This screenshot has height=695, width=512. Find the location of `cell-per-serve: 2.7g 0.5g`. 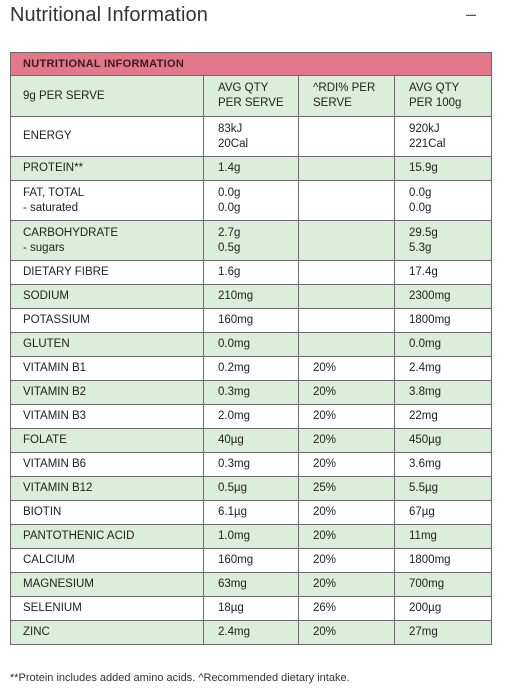

cell-per-serve: 2.7g 0.5g is located at coordinates (251, 240).